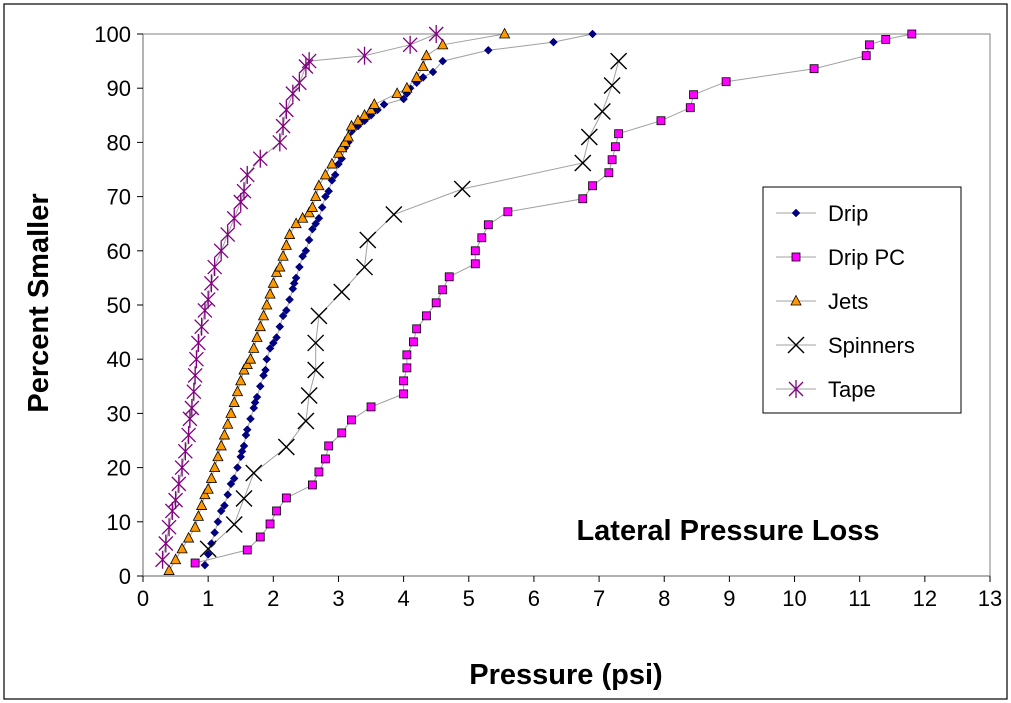 The height and width of the screenshot is (703, 1011). Describe the element at coordinates (871, 345) in the screenshot. I see `legend-label-spinners: Spinners` at that location.